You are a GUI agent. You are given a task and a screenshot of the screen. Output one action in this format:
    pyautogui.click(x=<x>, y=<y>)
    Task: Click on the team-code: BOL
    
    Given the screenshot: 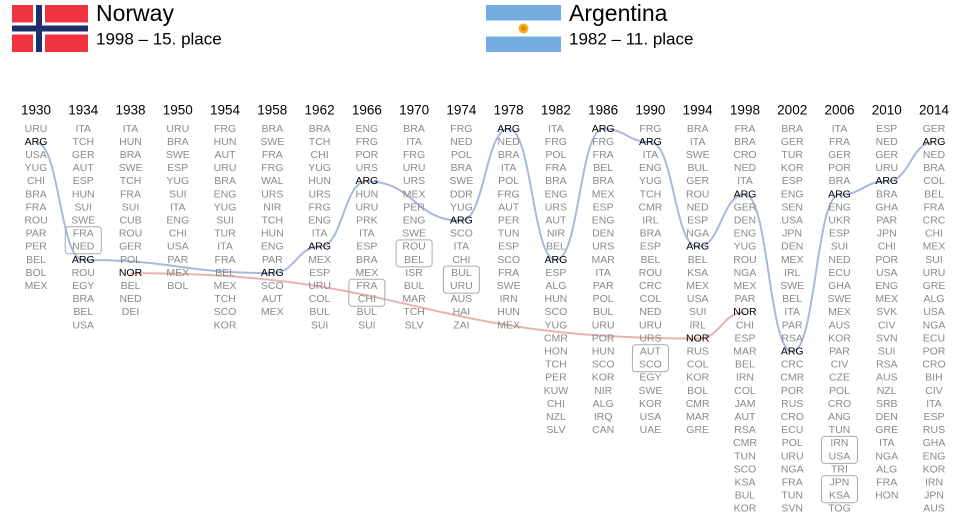 What is the action you would take?
    pyautogui.click(x=697, y=391)
    